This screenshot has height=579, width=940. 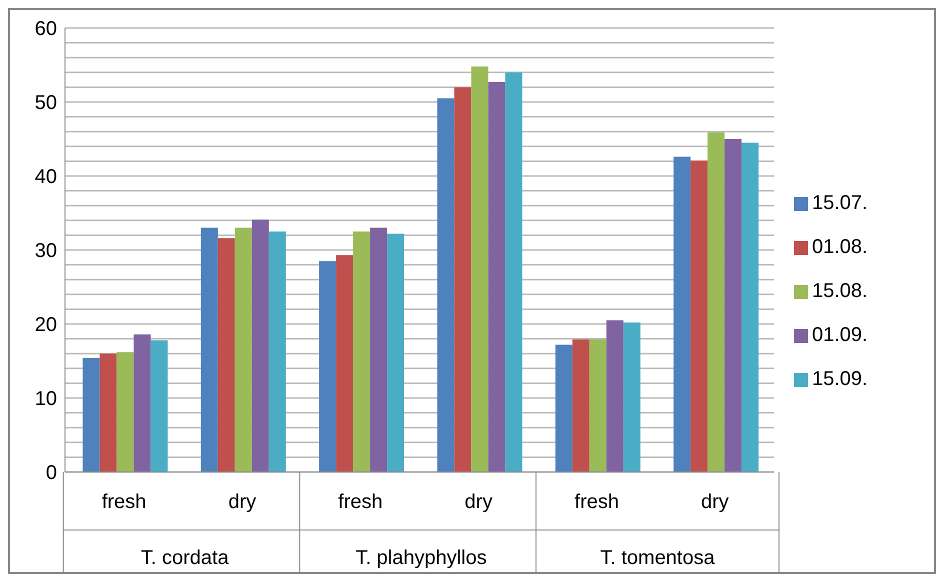 I want to click on text: T. tomentosa, so click(x=658, y=558).